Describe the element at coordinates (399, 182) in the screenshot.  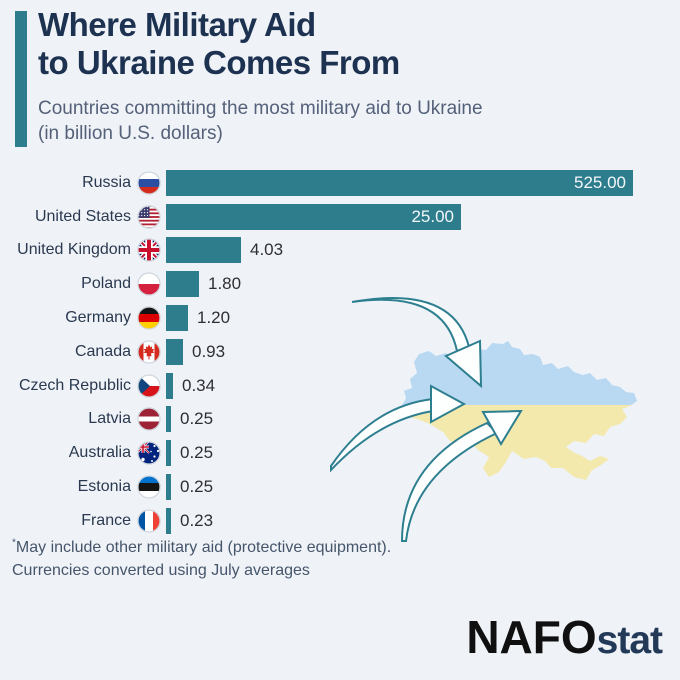
I see `value-bar: 525.00` at that location.